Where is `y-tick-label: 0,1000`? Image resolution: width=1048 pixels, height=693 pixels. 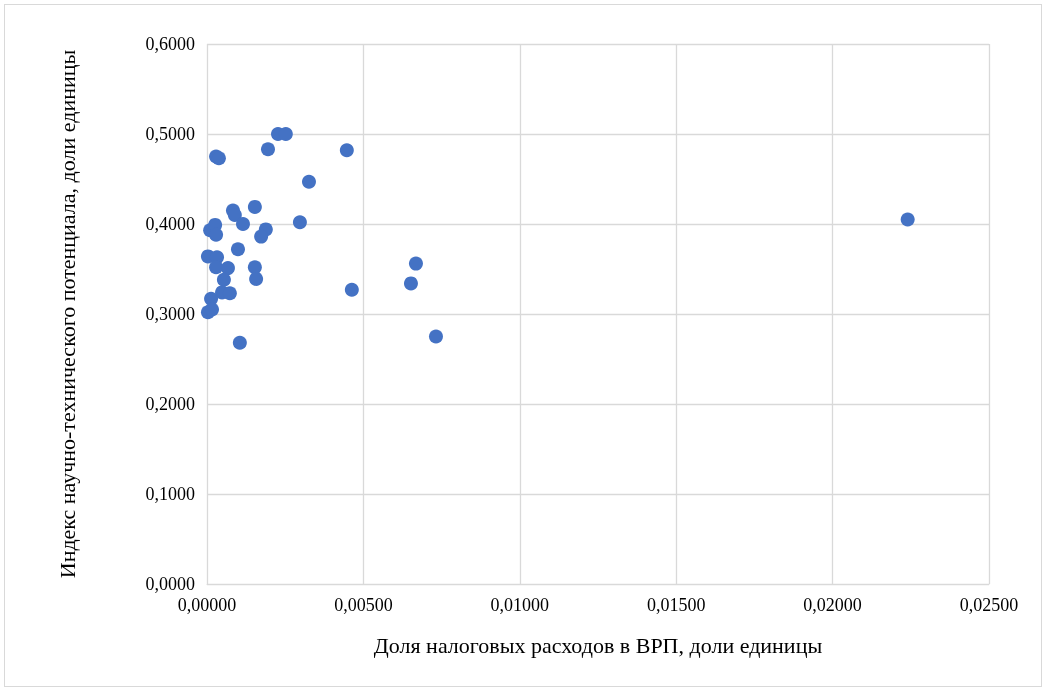
y-tick-label: 0,1000 is located at coordinates (170, 494).